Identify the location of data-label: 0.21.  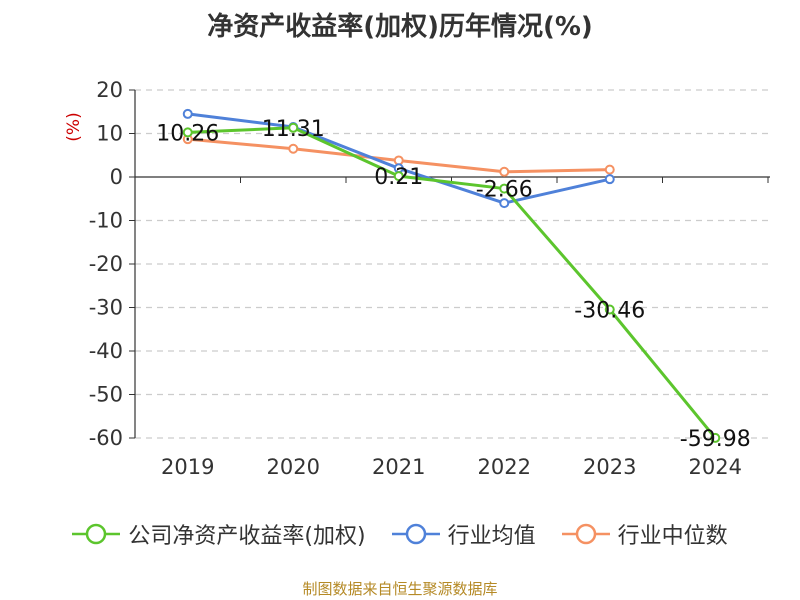
(398, 177).